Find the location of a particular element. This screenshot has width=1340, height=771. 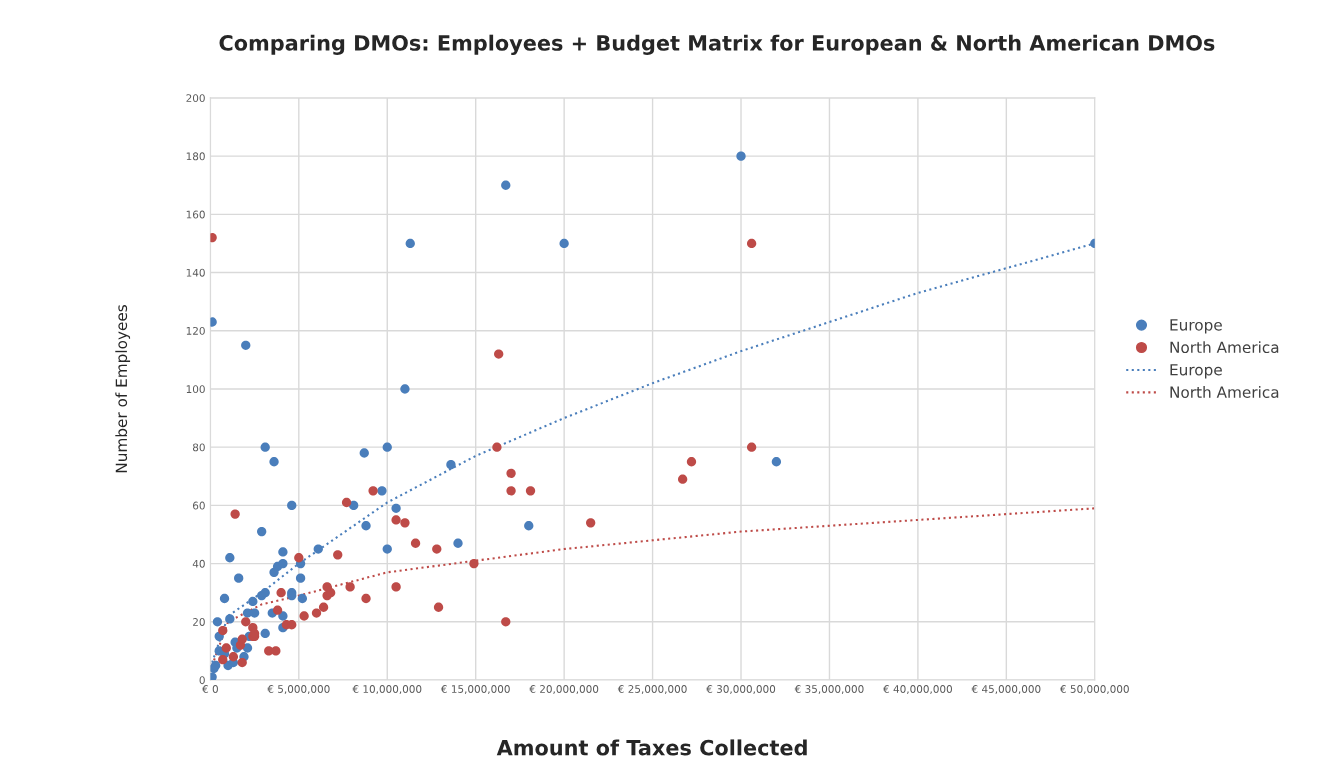

x-tick-label: € 30,000,000 is located at coordinates (741, 690).